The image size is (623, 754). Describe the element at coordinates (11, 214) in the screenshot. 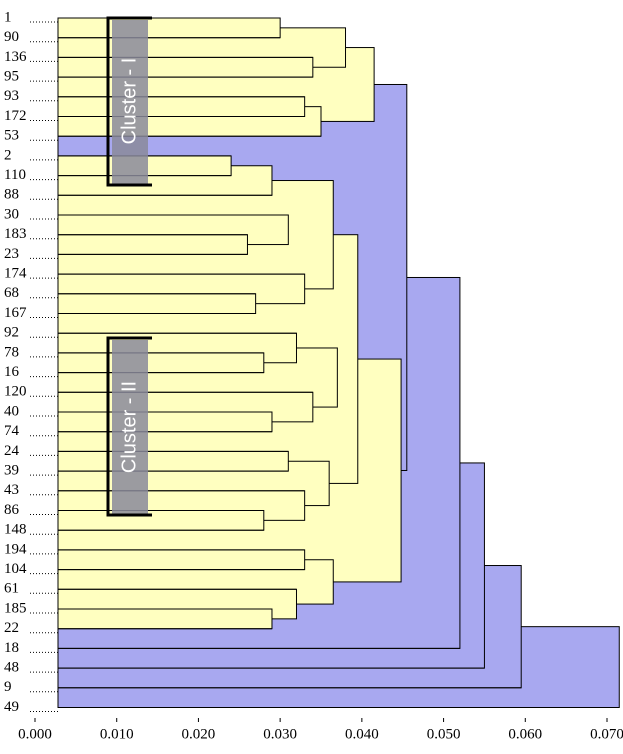

I see `leaf-label: 30` at that location.